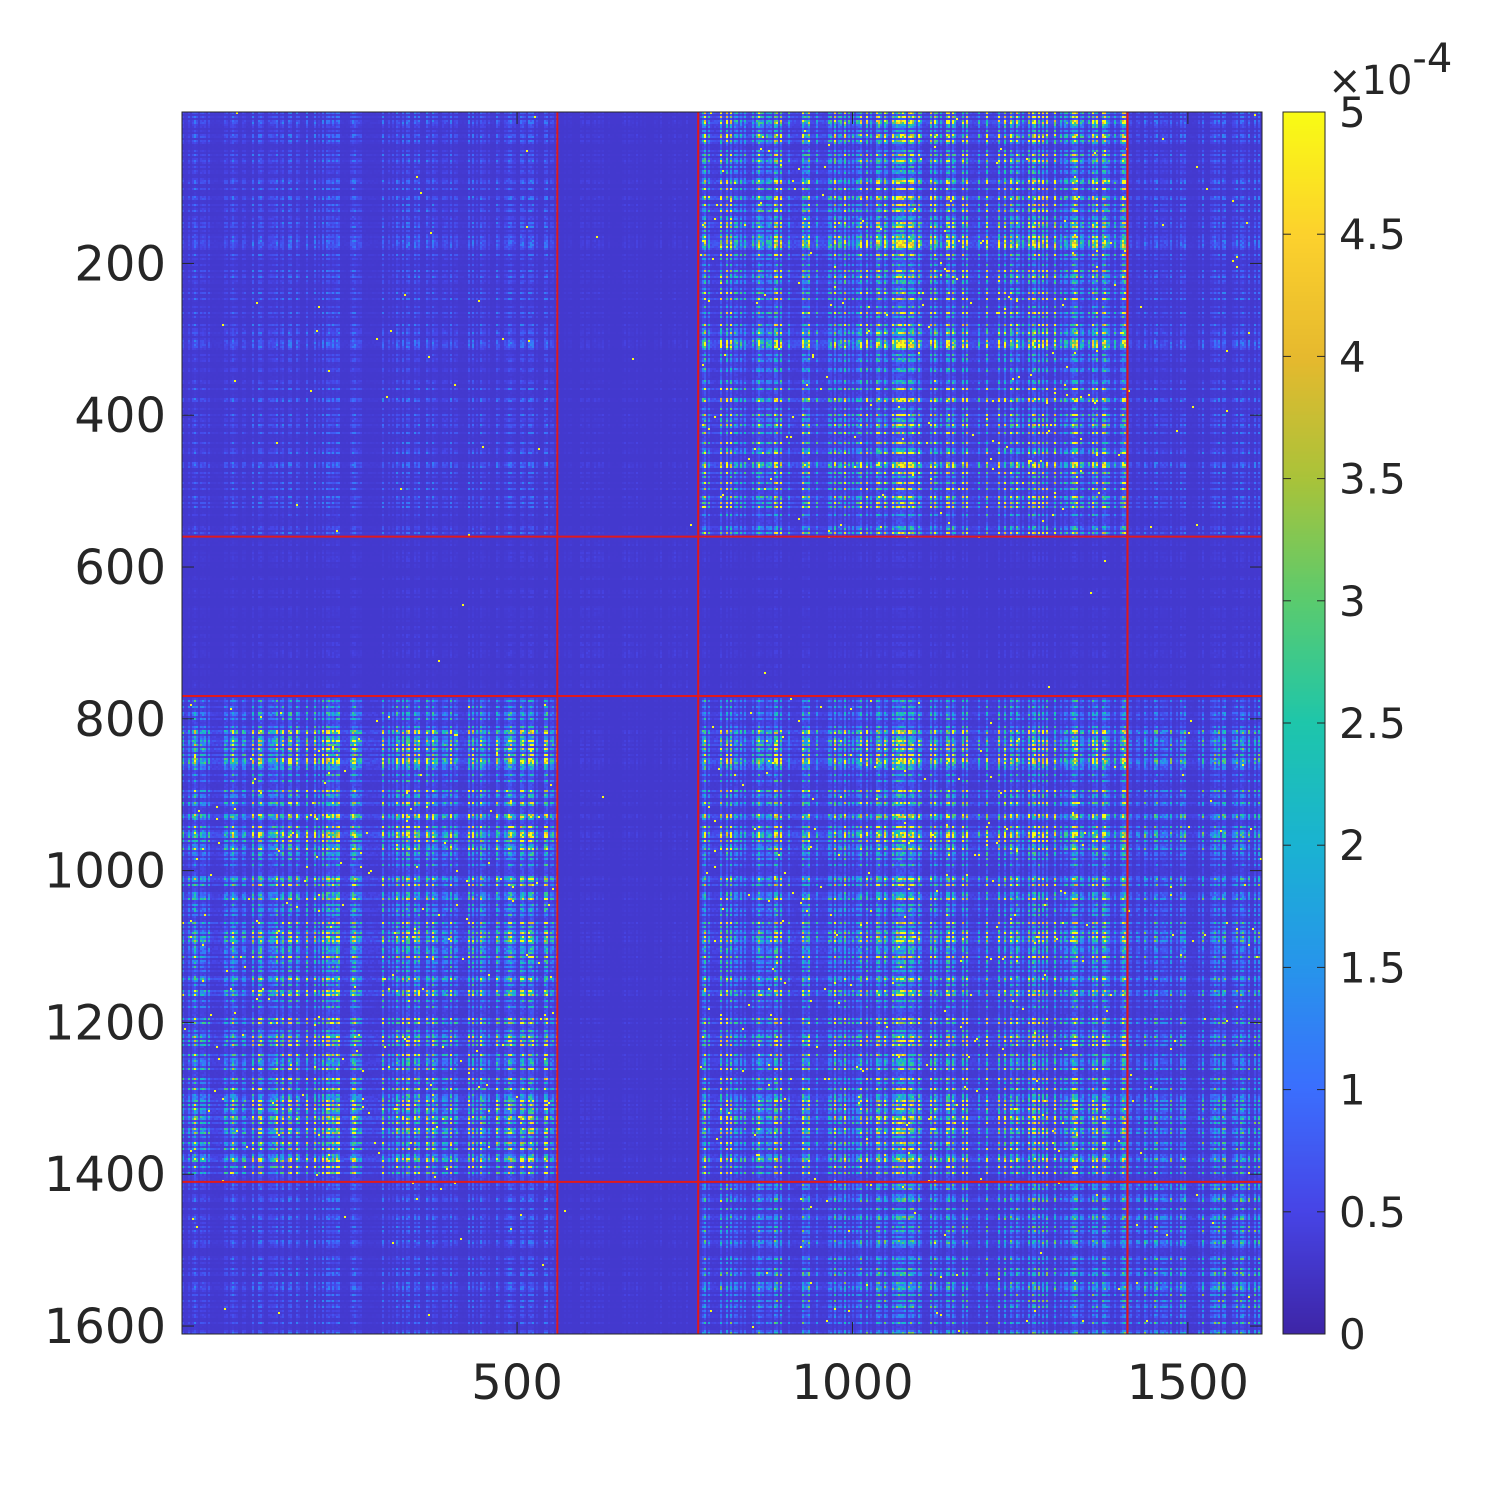 The image size is (1500, 1500). What do you see at coordinates (1352, 601) in the screenshot?
I see `colorbar-tick-label: 3` at bounding box center [1352, 601].